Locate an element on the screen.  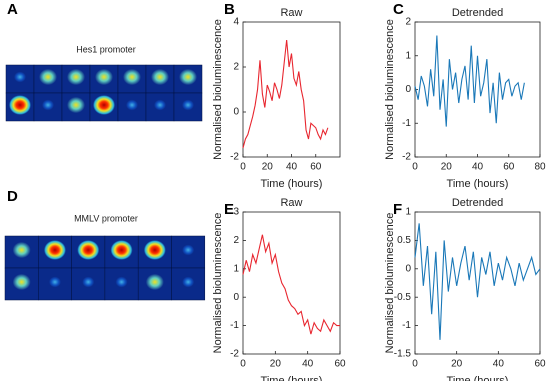
y-tick-label: 4 is located at coordinates (236, 22).